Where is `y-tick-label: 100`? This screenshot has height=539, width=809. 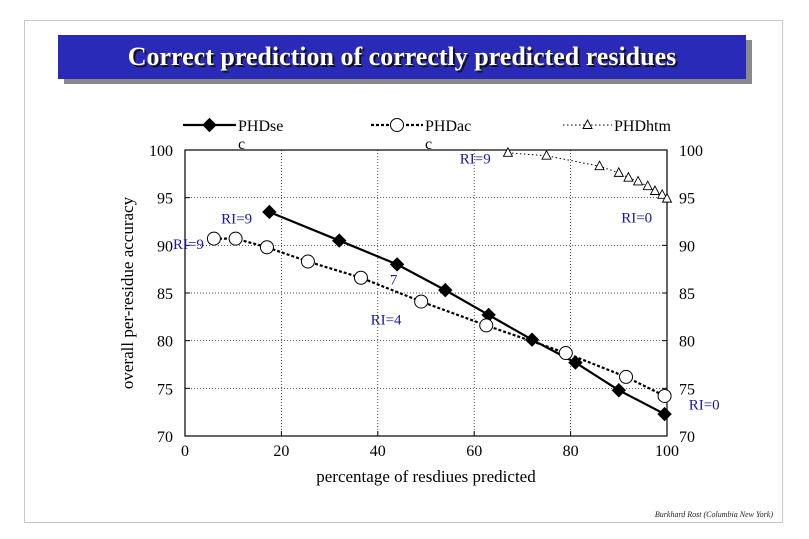 y-tick-label: 100 is located at coordinates (161, 151).